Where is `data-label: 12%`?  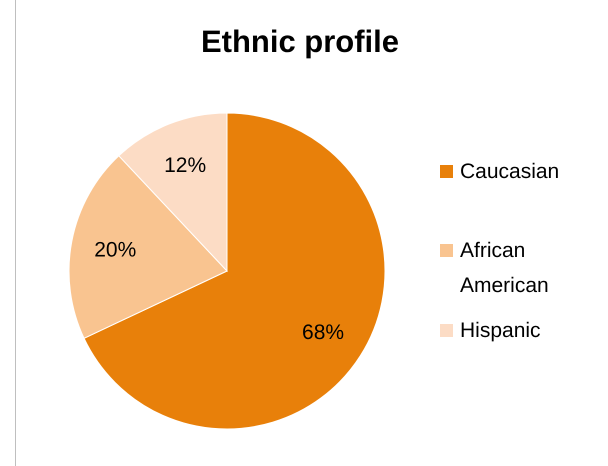
data-label: 12% is located at coordinates (185, 166).